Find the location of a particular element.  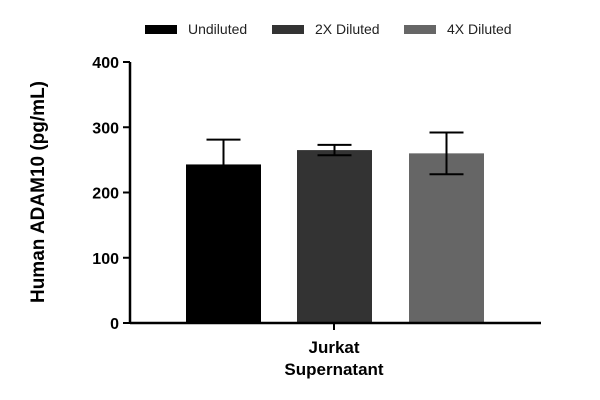

y-tick-label-100: 100 is located at coordinates (105, 259).